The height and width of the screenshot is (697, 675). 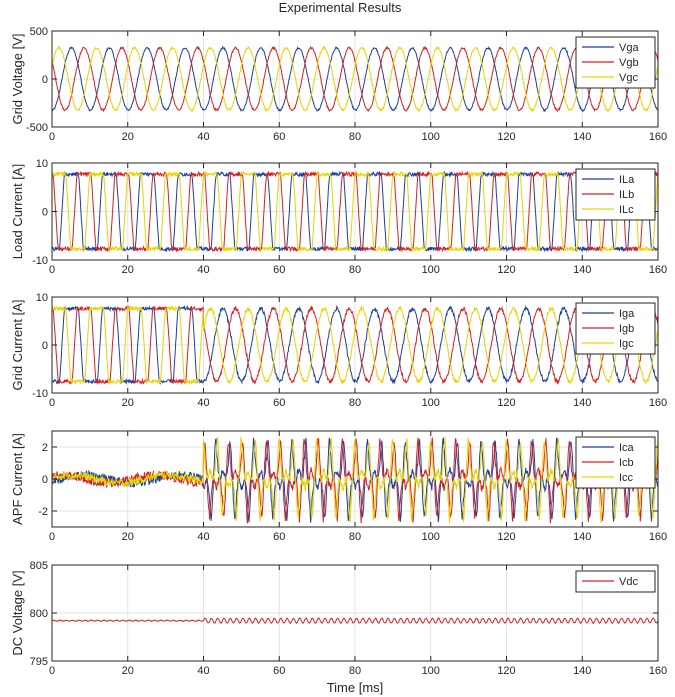 I want to click on series-line-igc, so click(x=355, y=345).